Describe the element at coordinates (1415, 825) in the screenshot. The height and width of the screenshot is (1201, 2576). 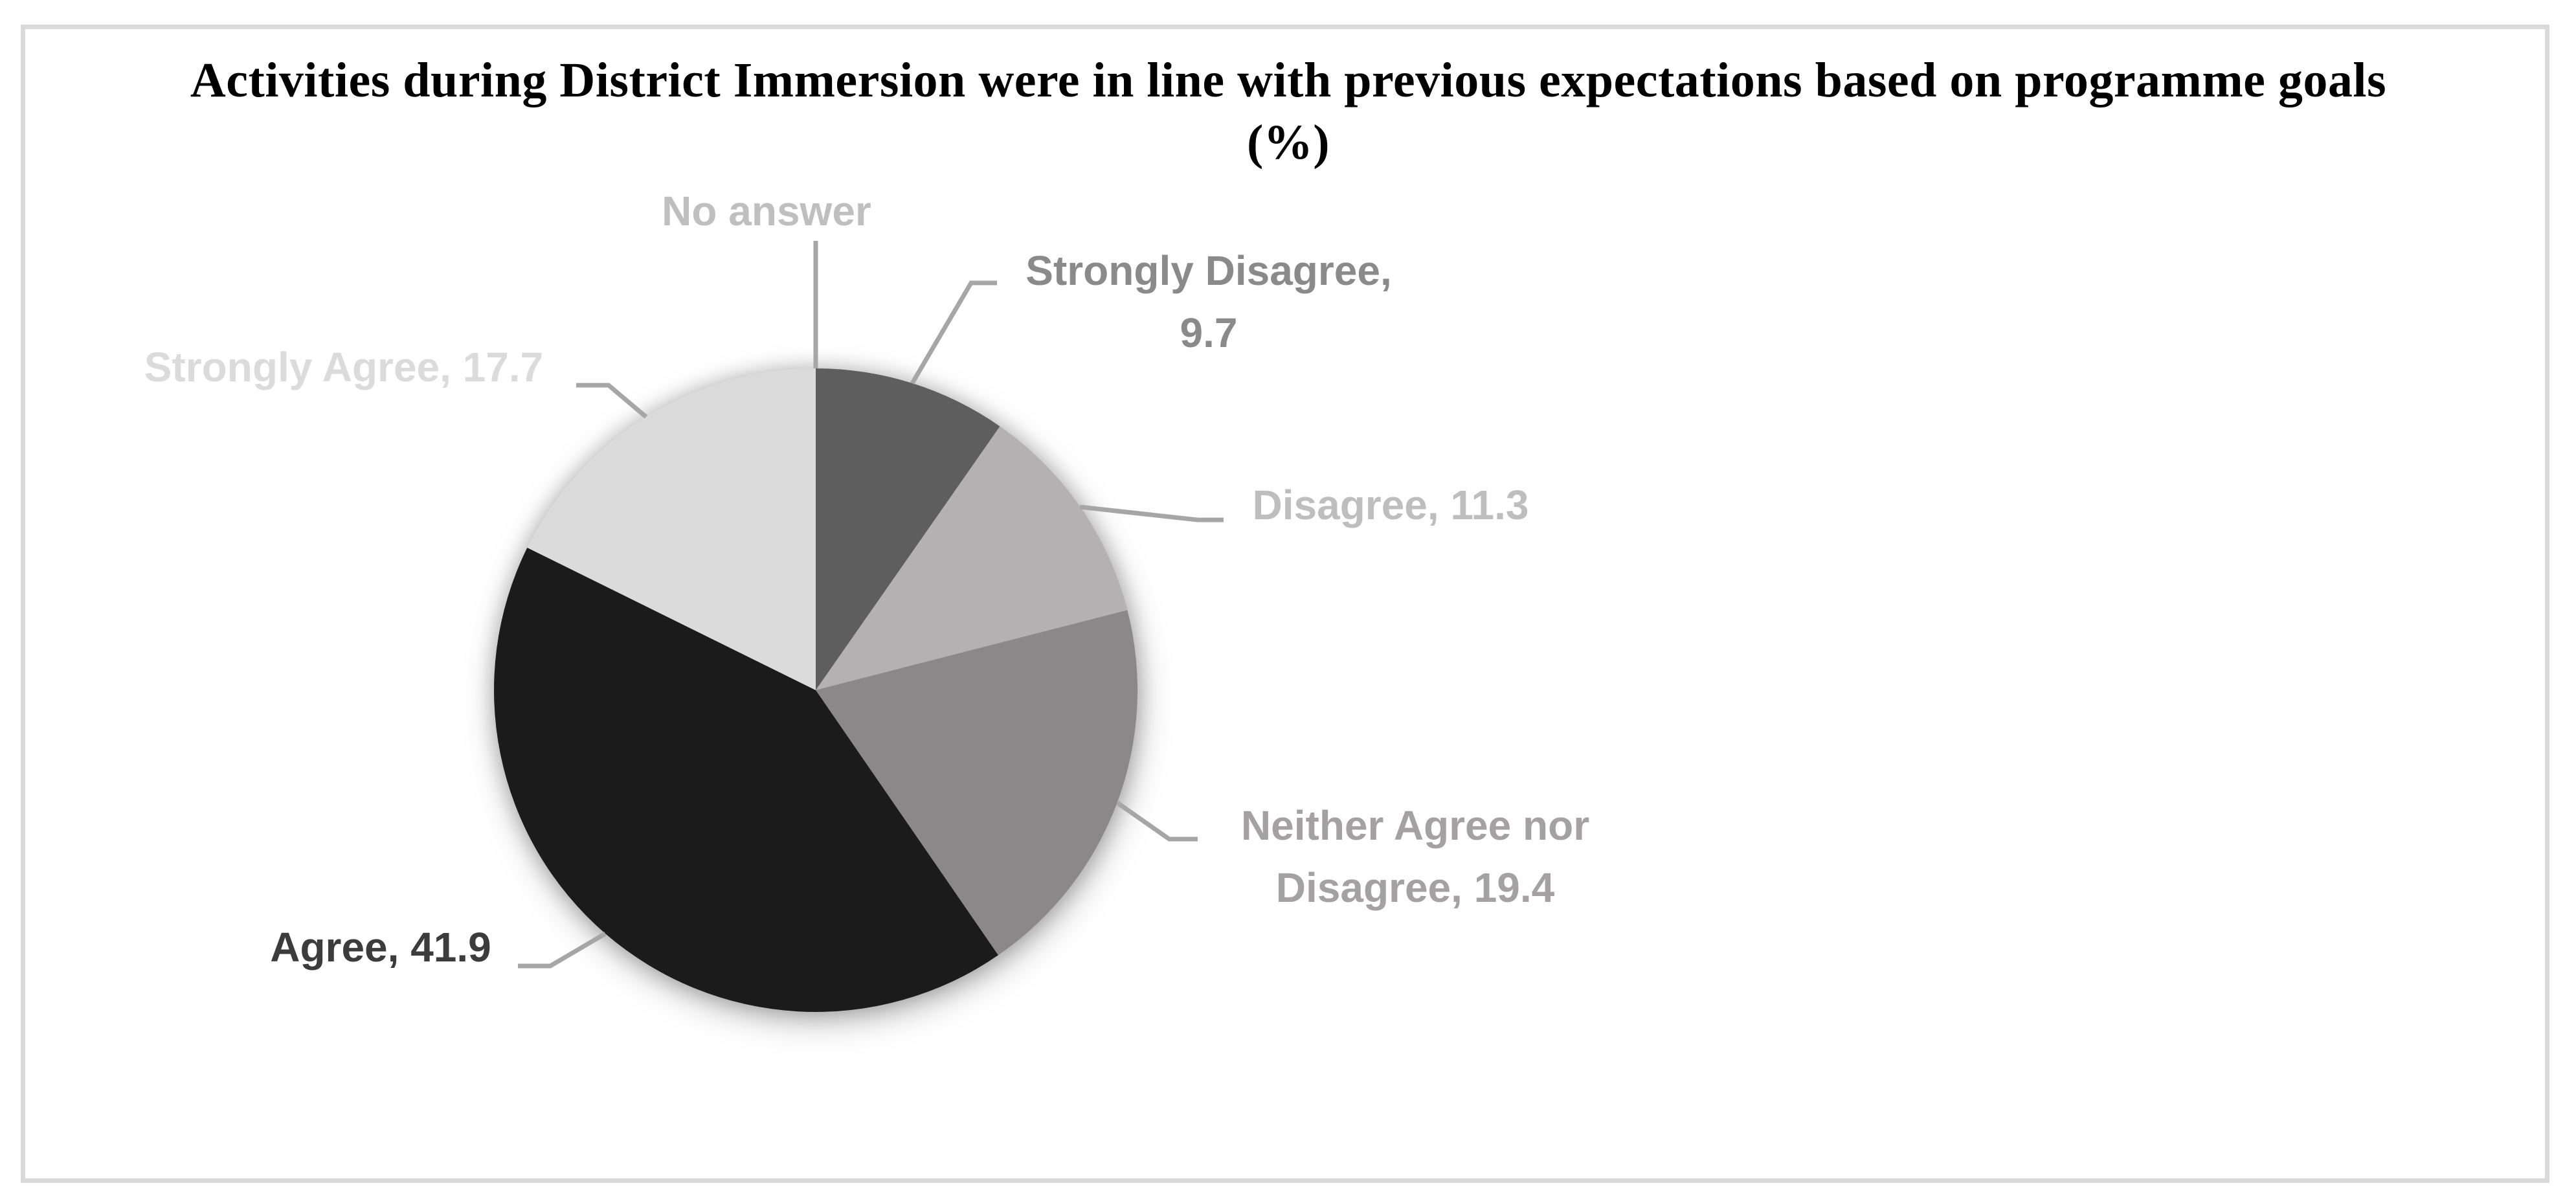
I see `callout-neither-line1: Neither Agree nor` at that location.